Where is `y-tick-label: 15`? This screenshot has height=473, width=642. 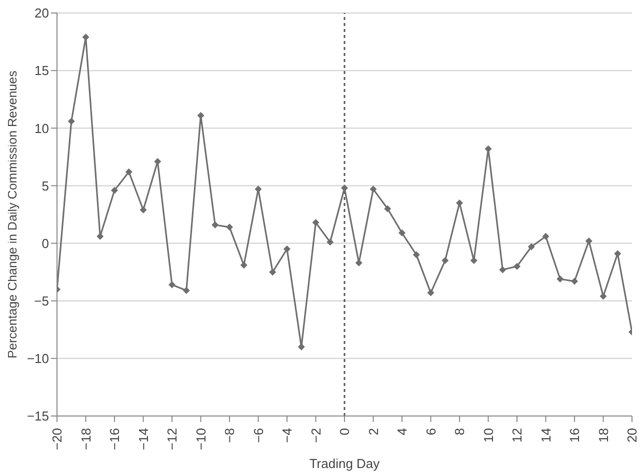 y-tick-label: 15 is located at coordinates (41, 70).